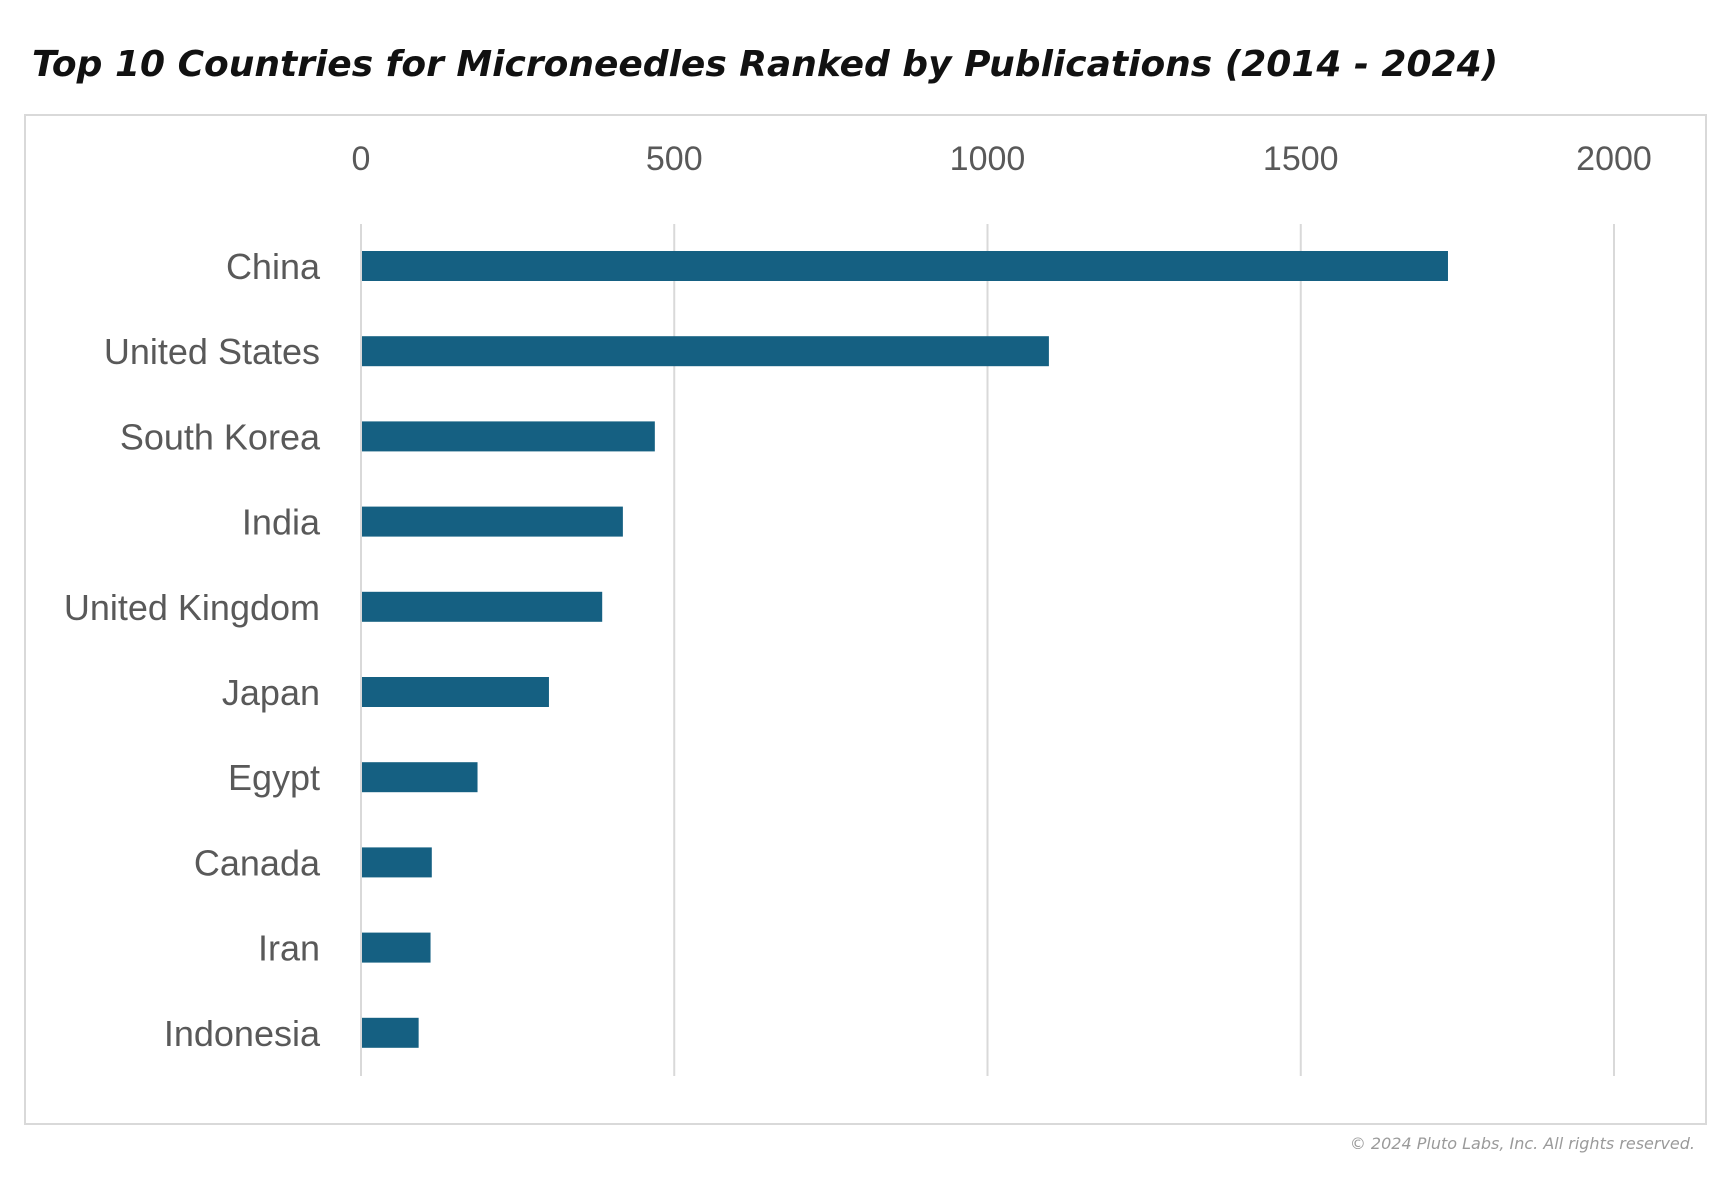 This screenshot has width=1735, height=1186. What do you see at coordinates (1301, 159) in the screenshot?
I see `x-tick-label: 1500` at bounding box center [1301, 159].